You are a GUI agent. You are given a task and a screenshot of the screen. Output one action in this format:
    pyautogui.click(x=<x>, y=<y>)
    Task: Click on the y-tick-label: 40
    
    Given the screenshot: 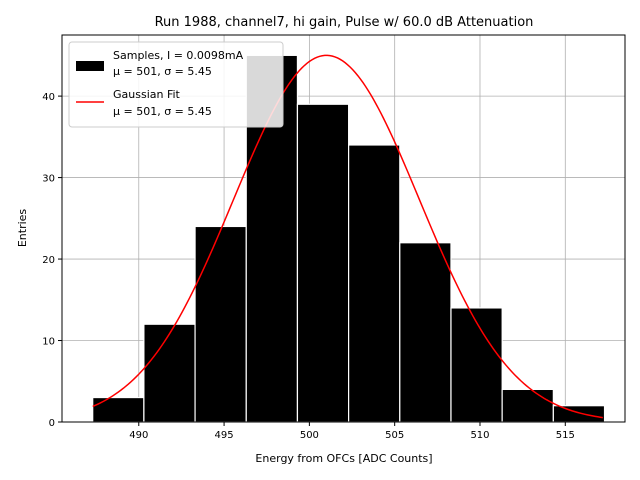 What is the action you would take?
    pyautogui.click(x=48, y=97)
    